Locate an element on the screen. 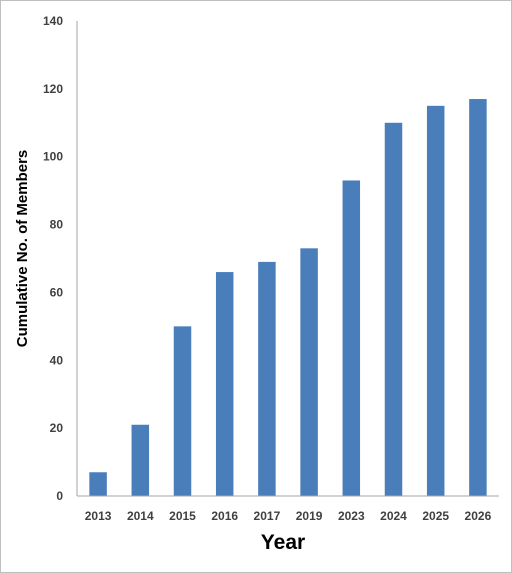 The image size is (512, 573). x-tick-label: 2026 is located at coordinates (478, 516).